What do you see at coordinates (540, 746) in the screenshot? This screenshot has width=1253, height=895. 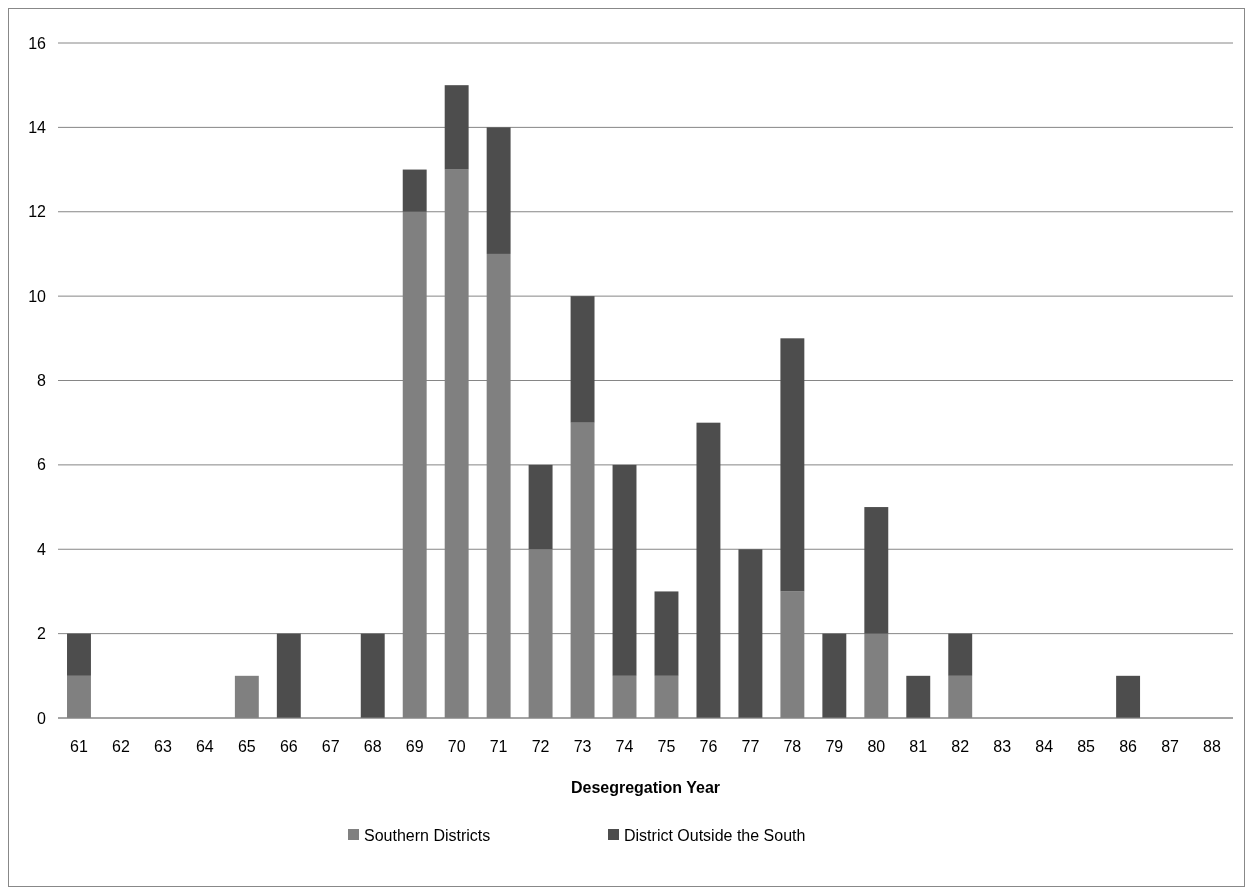 I see `x-tick-label: 72` at bounding box center [540, 746].